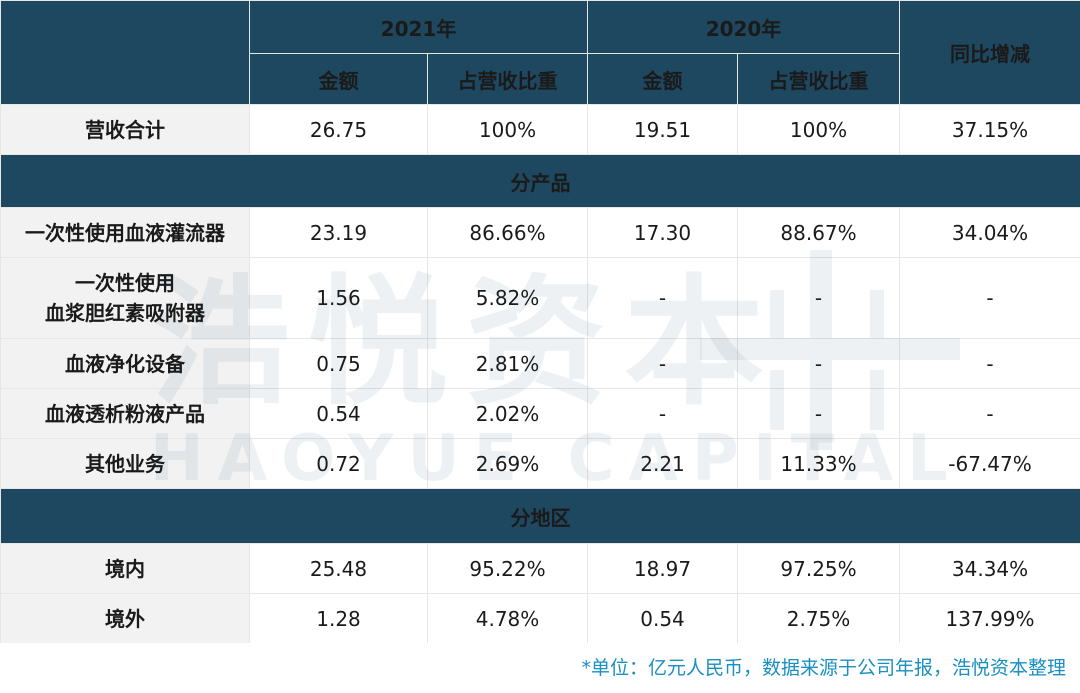 This screenshot has height=693, width=1080. Describe the element at coordinates (507, 463) in the screenshot. I see `cell-share-2021: 2.69%` at that location.